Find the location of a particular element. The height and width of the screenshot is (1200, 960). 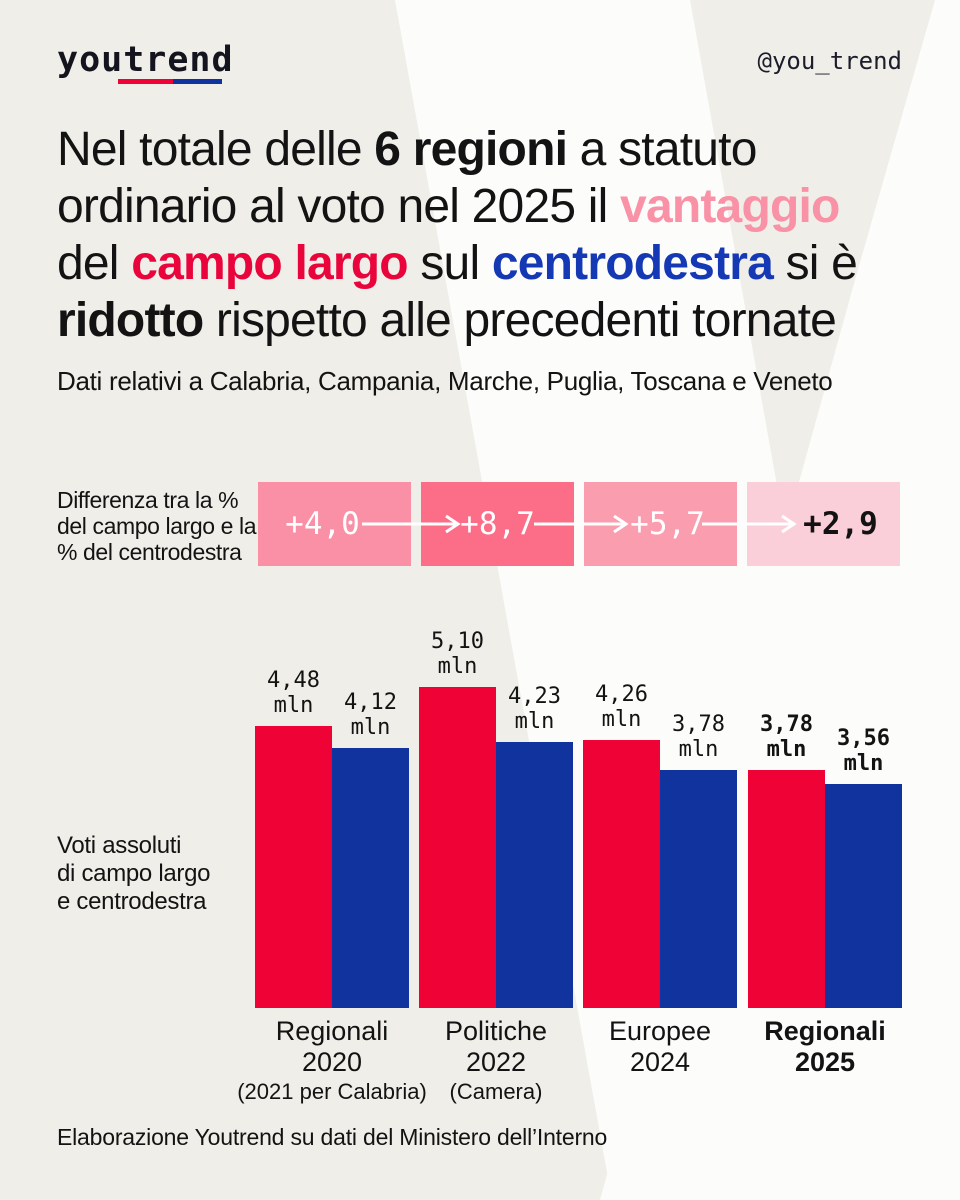

headline-text: ordinario al voto nel 2025 il is located at coordinates (339, 206).